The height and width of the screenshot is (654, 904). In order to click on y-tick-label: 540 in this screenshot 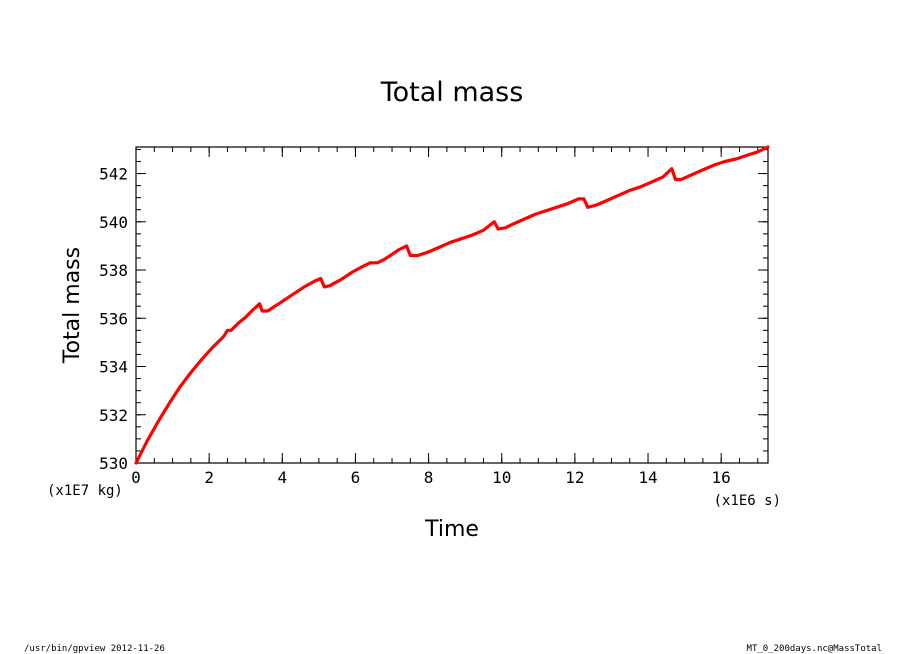, I will do `click(113, 222)`.